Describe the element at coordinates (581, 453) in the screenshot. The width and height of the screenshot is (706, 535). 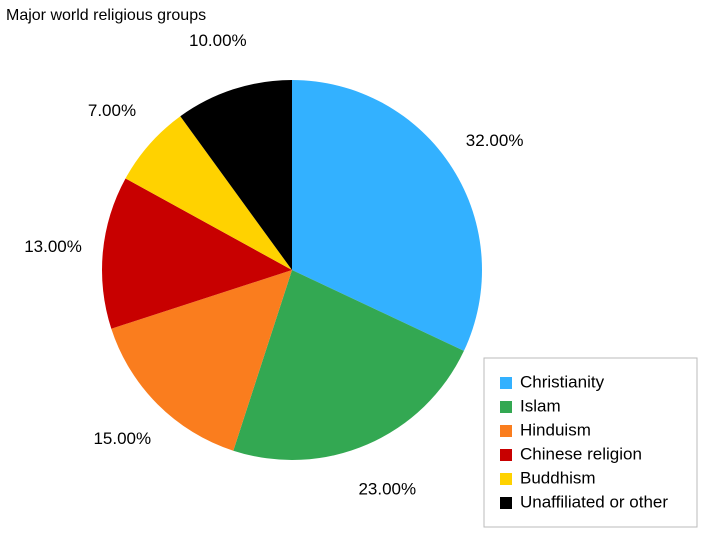
I see `legend-label: Chinese religion` at that location.